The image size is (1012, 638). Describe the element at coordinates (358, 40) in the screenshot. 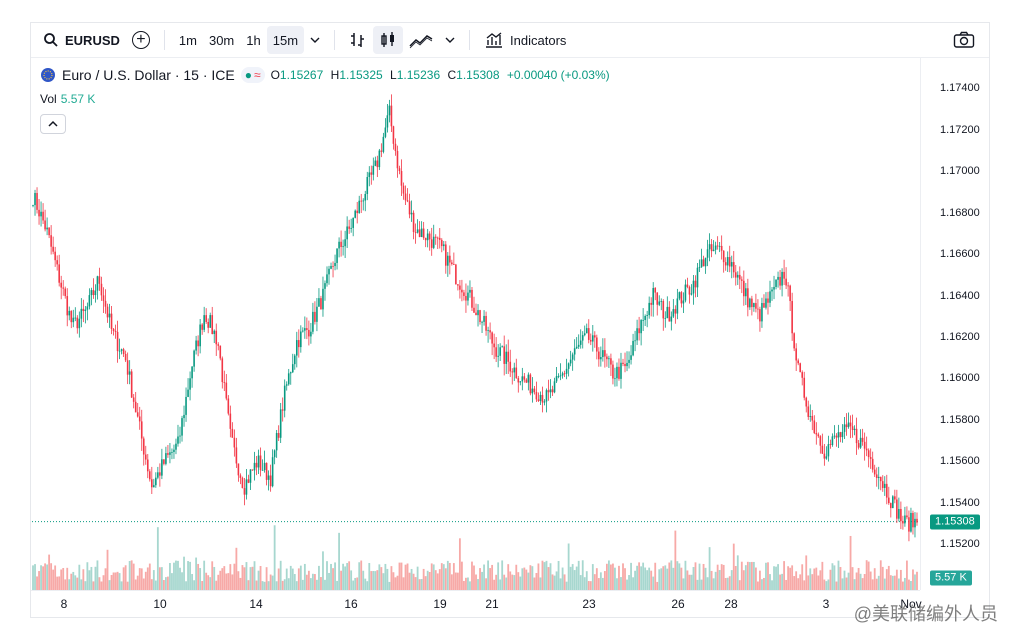

I see `bars-style-icon` at that location.